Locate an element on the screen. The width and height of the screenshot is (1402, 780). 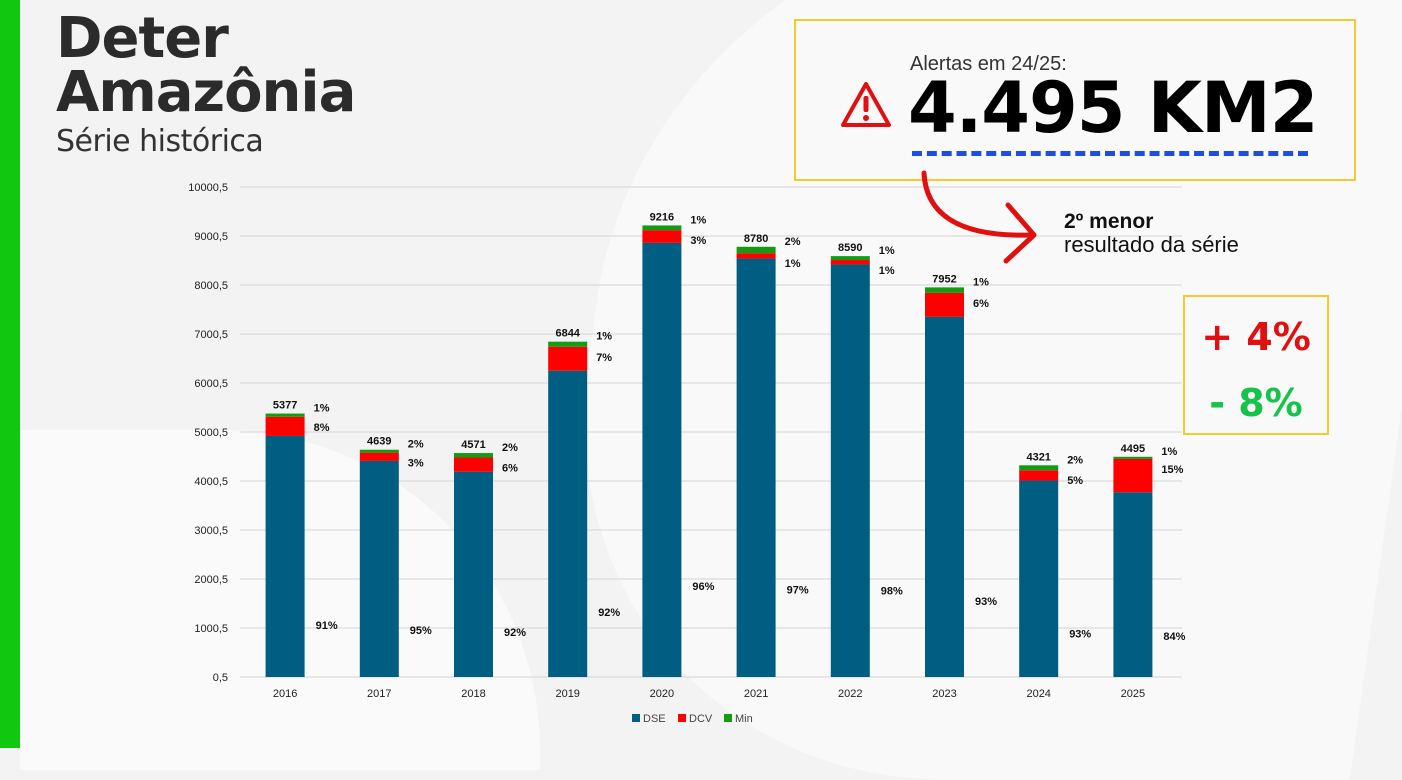
bar-total-label: 6844 is located at coordinates (567, 334).